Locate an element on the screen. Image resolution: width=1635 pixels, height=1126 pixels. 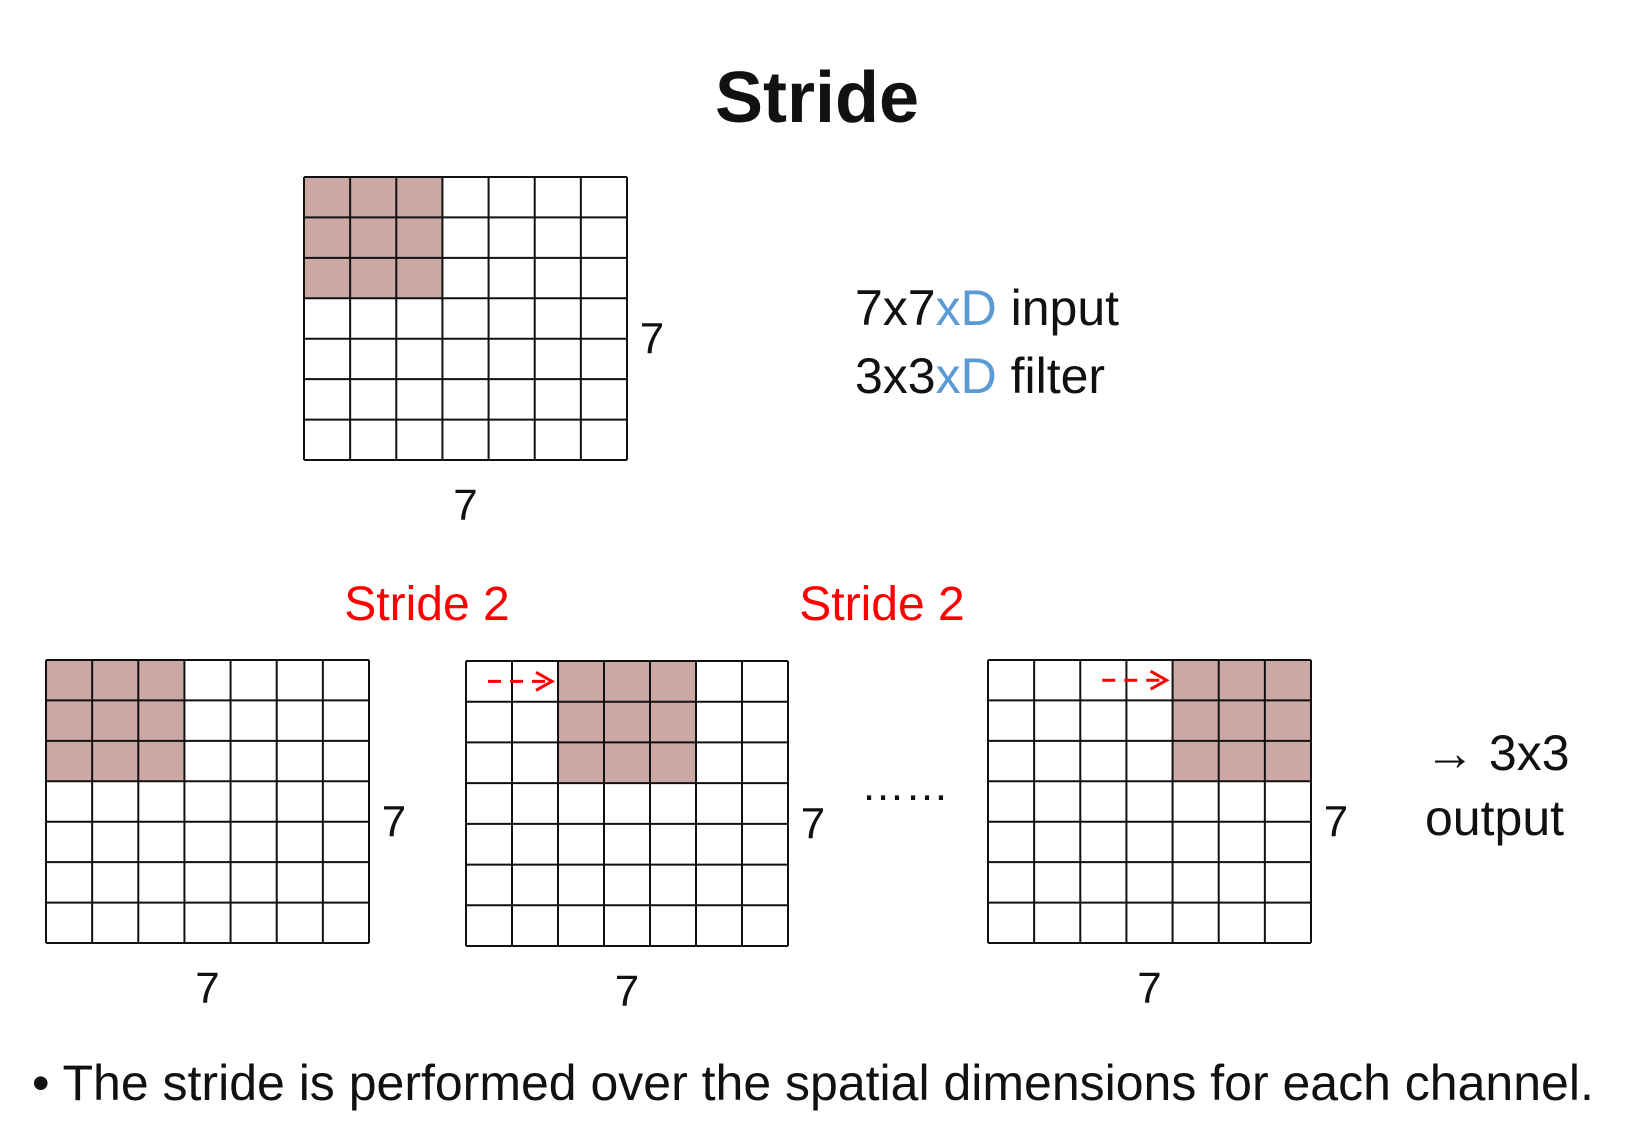
input-depth-accent: xD is located at coordinates (966, 308).